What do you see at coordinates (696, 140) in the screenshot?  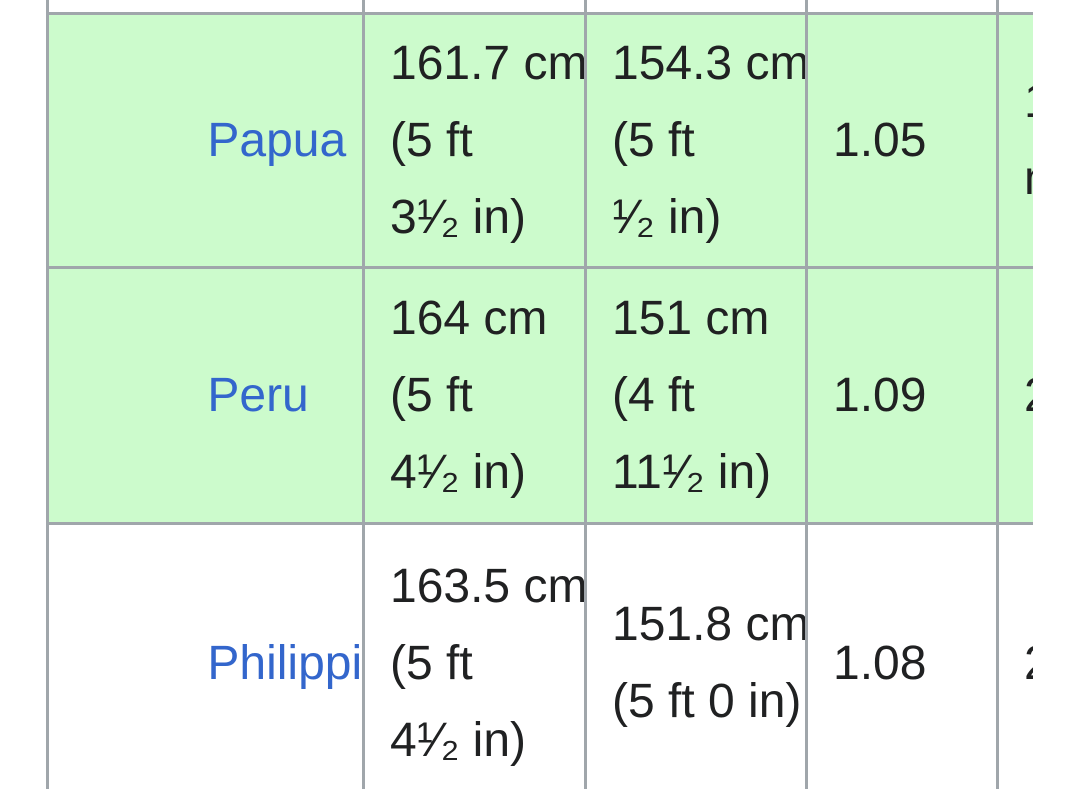 I see `female-height-cell: 154.3 cm (5 ft ¹⁄₂ in)` at bounding box center [696, 140].